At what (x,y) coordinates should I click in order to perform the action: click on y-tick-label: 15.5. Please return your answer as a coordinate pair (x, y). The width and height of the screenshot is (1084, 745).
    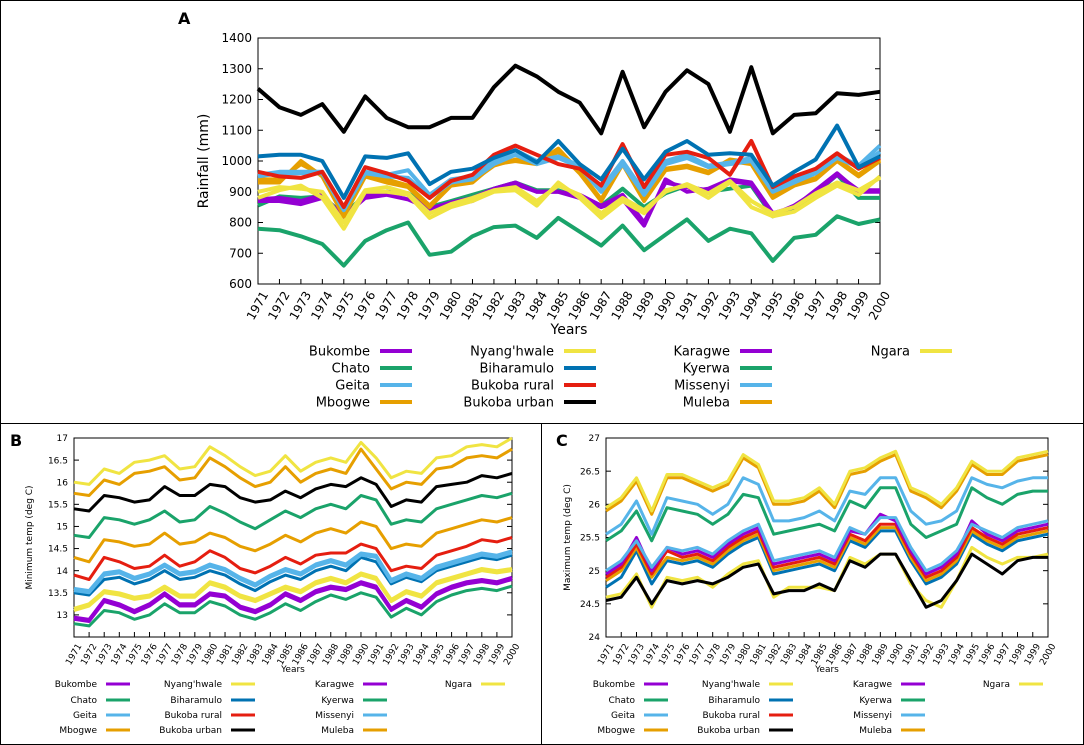
    Looking at the image, I should click on (58, 505).